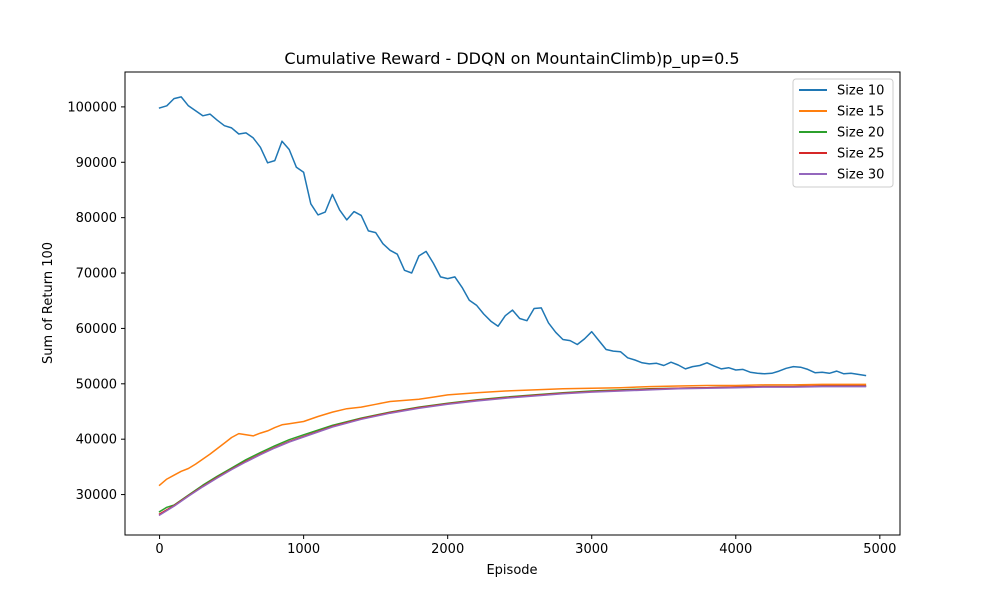 The image size is (1000, 600). I want to click on y-tick-label: 60000, so click(96, 329).